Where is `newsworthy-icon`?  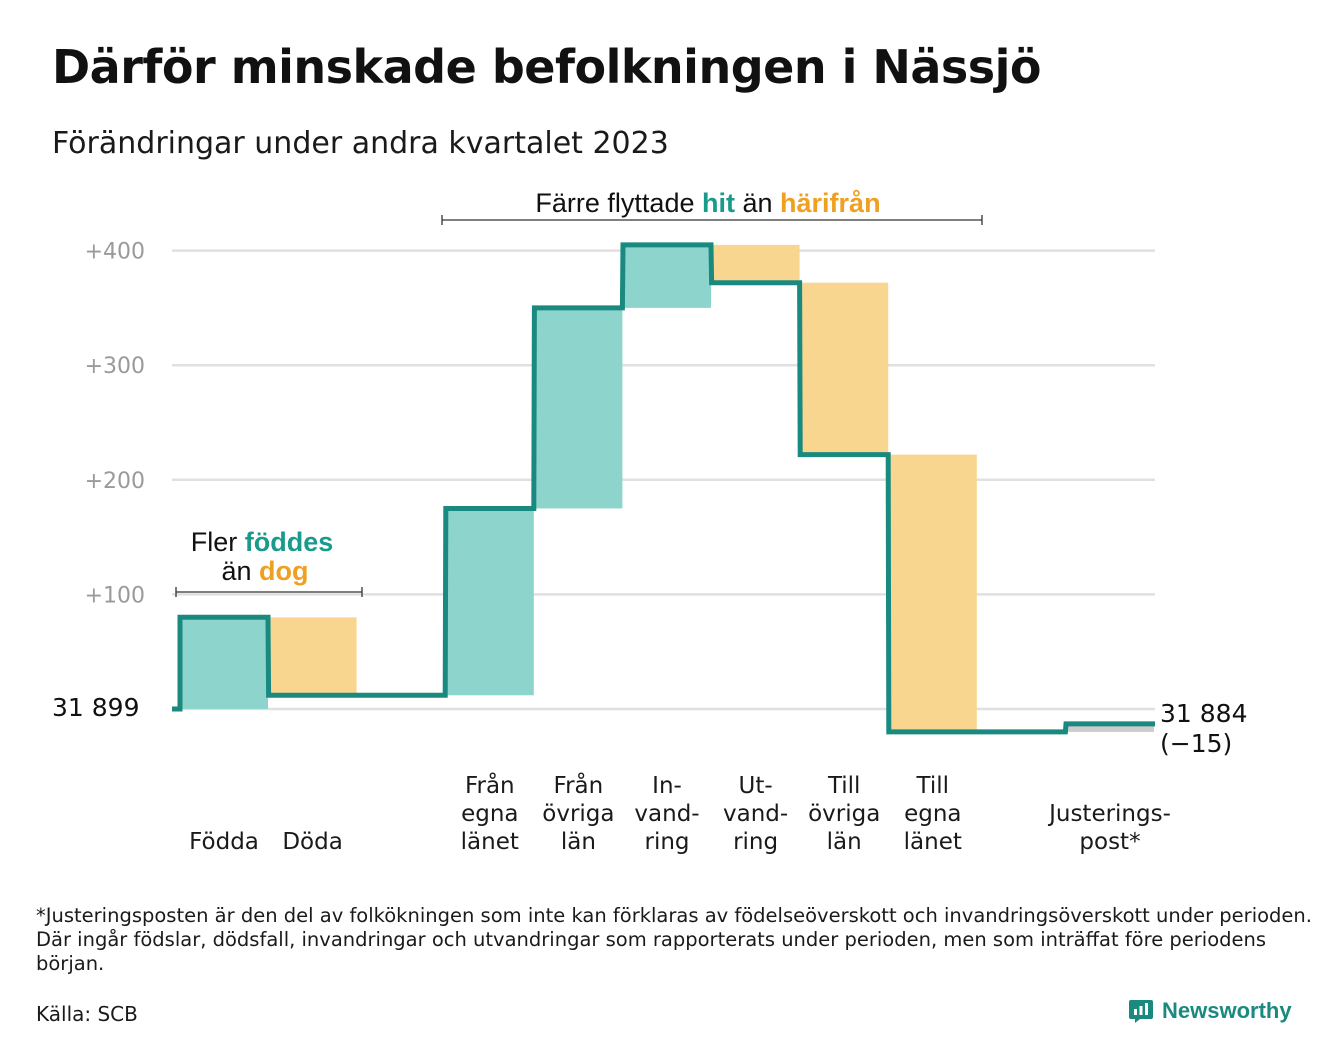 newsworthy-icon is located at coordinates (1141, 1011).